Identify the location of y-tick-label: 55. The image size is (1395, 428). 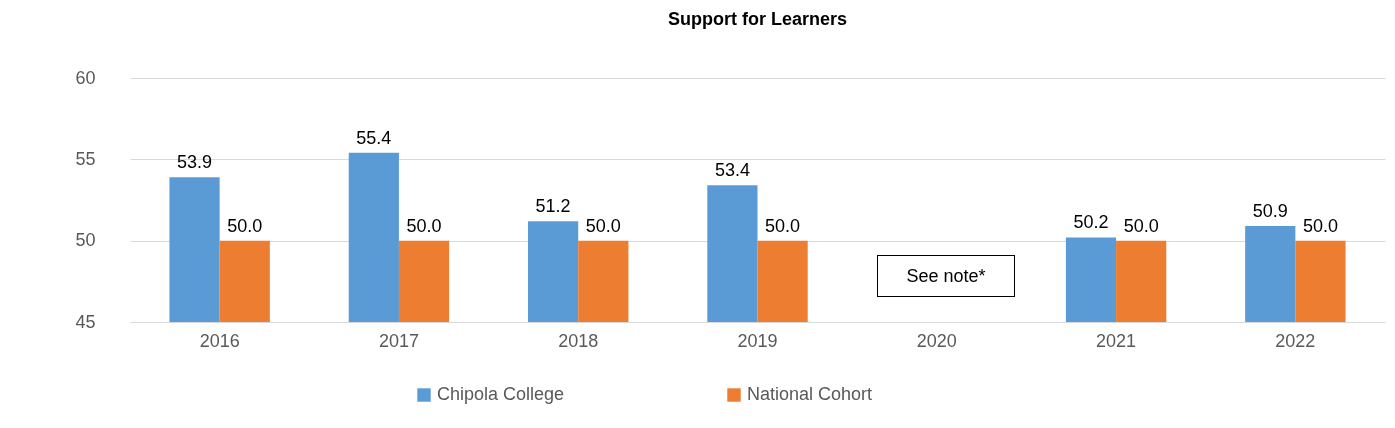
(85, 158).